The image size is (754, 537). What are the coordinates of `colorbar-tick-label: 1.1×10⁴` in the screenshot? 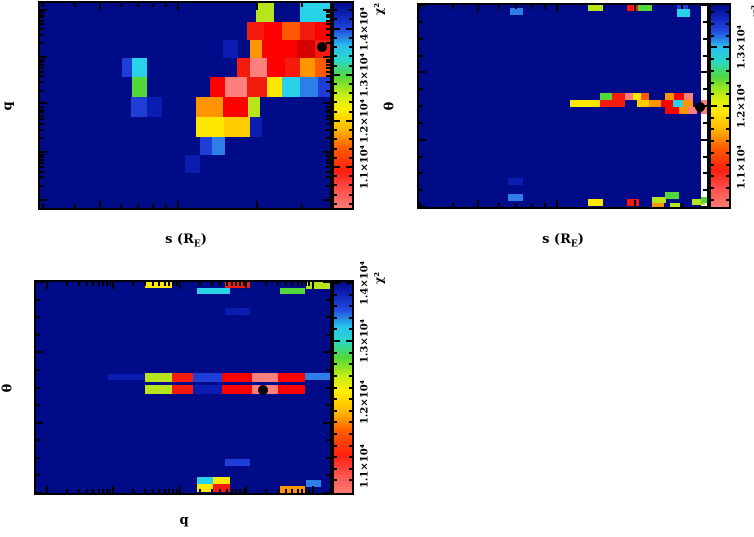 It's located at (365, 465).